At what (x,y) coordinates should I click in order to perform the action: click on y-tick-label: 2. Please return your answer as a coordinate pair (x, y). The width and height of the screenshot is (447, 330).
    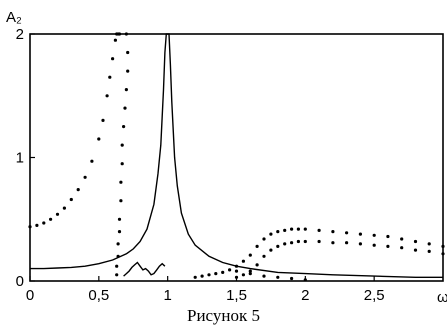
    Looking at the image, I should click on (20, 34).